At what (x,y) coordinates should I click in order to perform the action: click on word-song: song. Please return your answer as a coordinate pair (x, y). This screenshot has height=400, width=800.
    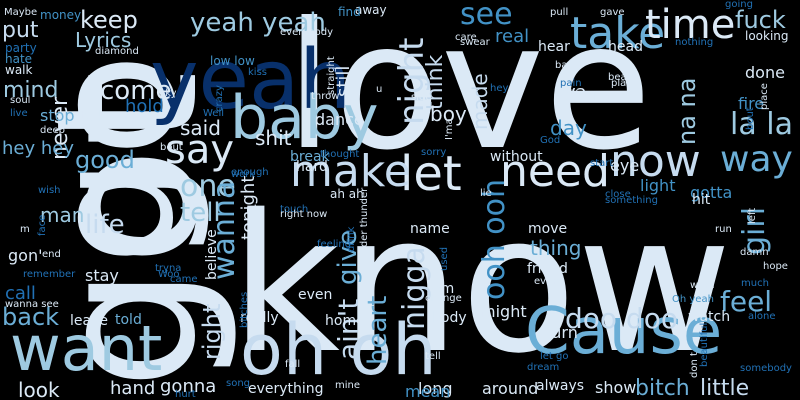
    Looking at the image, I should click on (238, 383).